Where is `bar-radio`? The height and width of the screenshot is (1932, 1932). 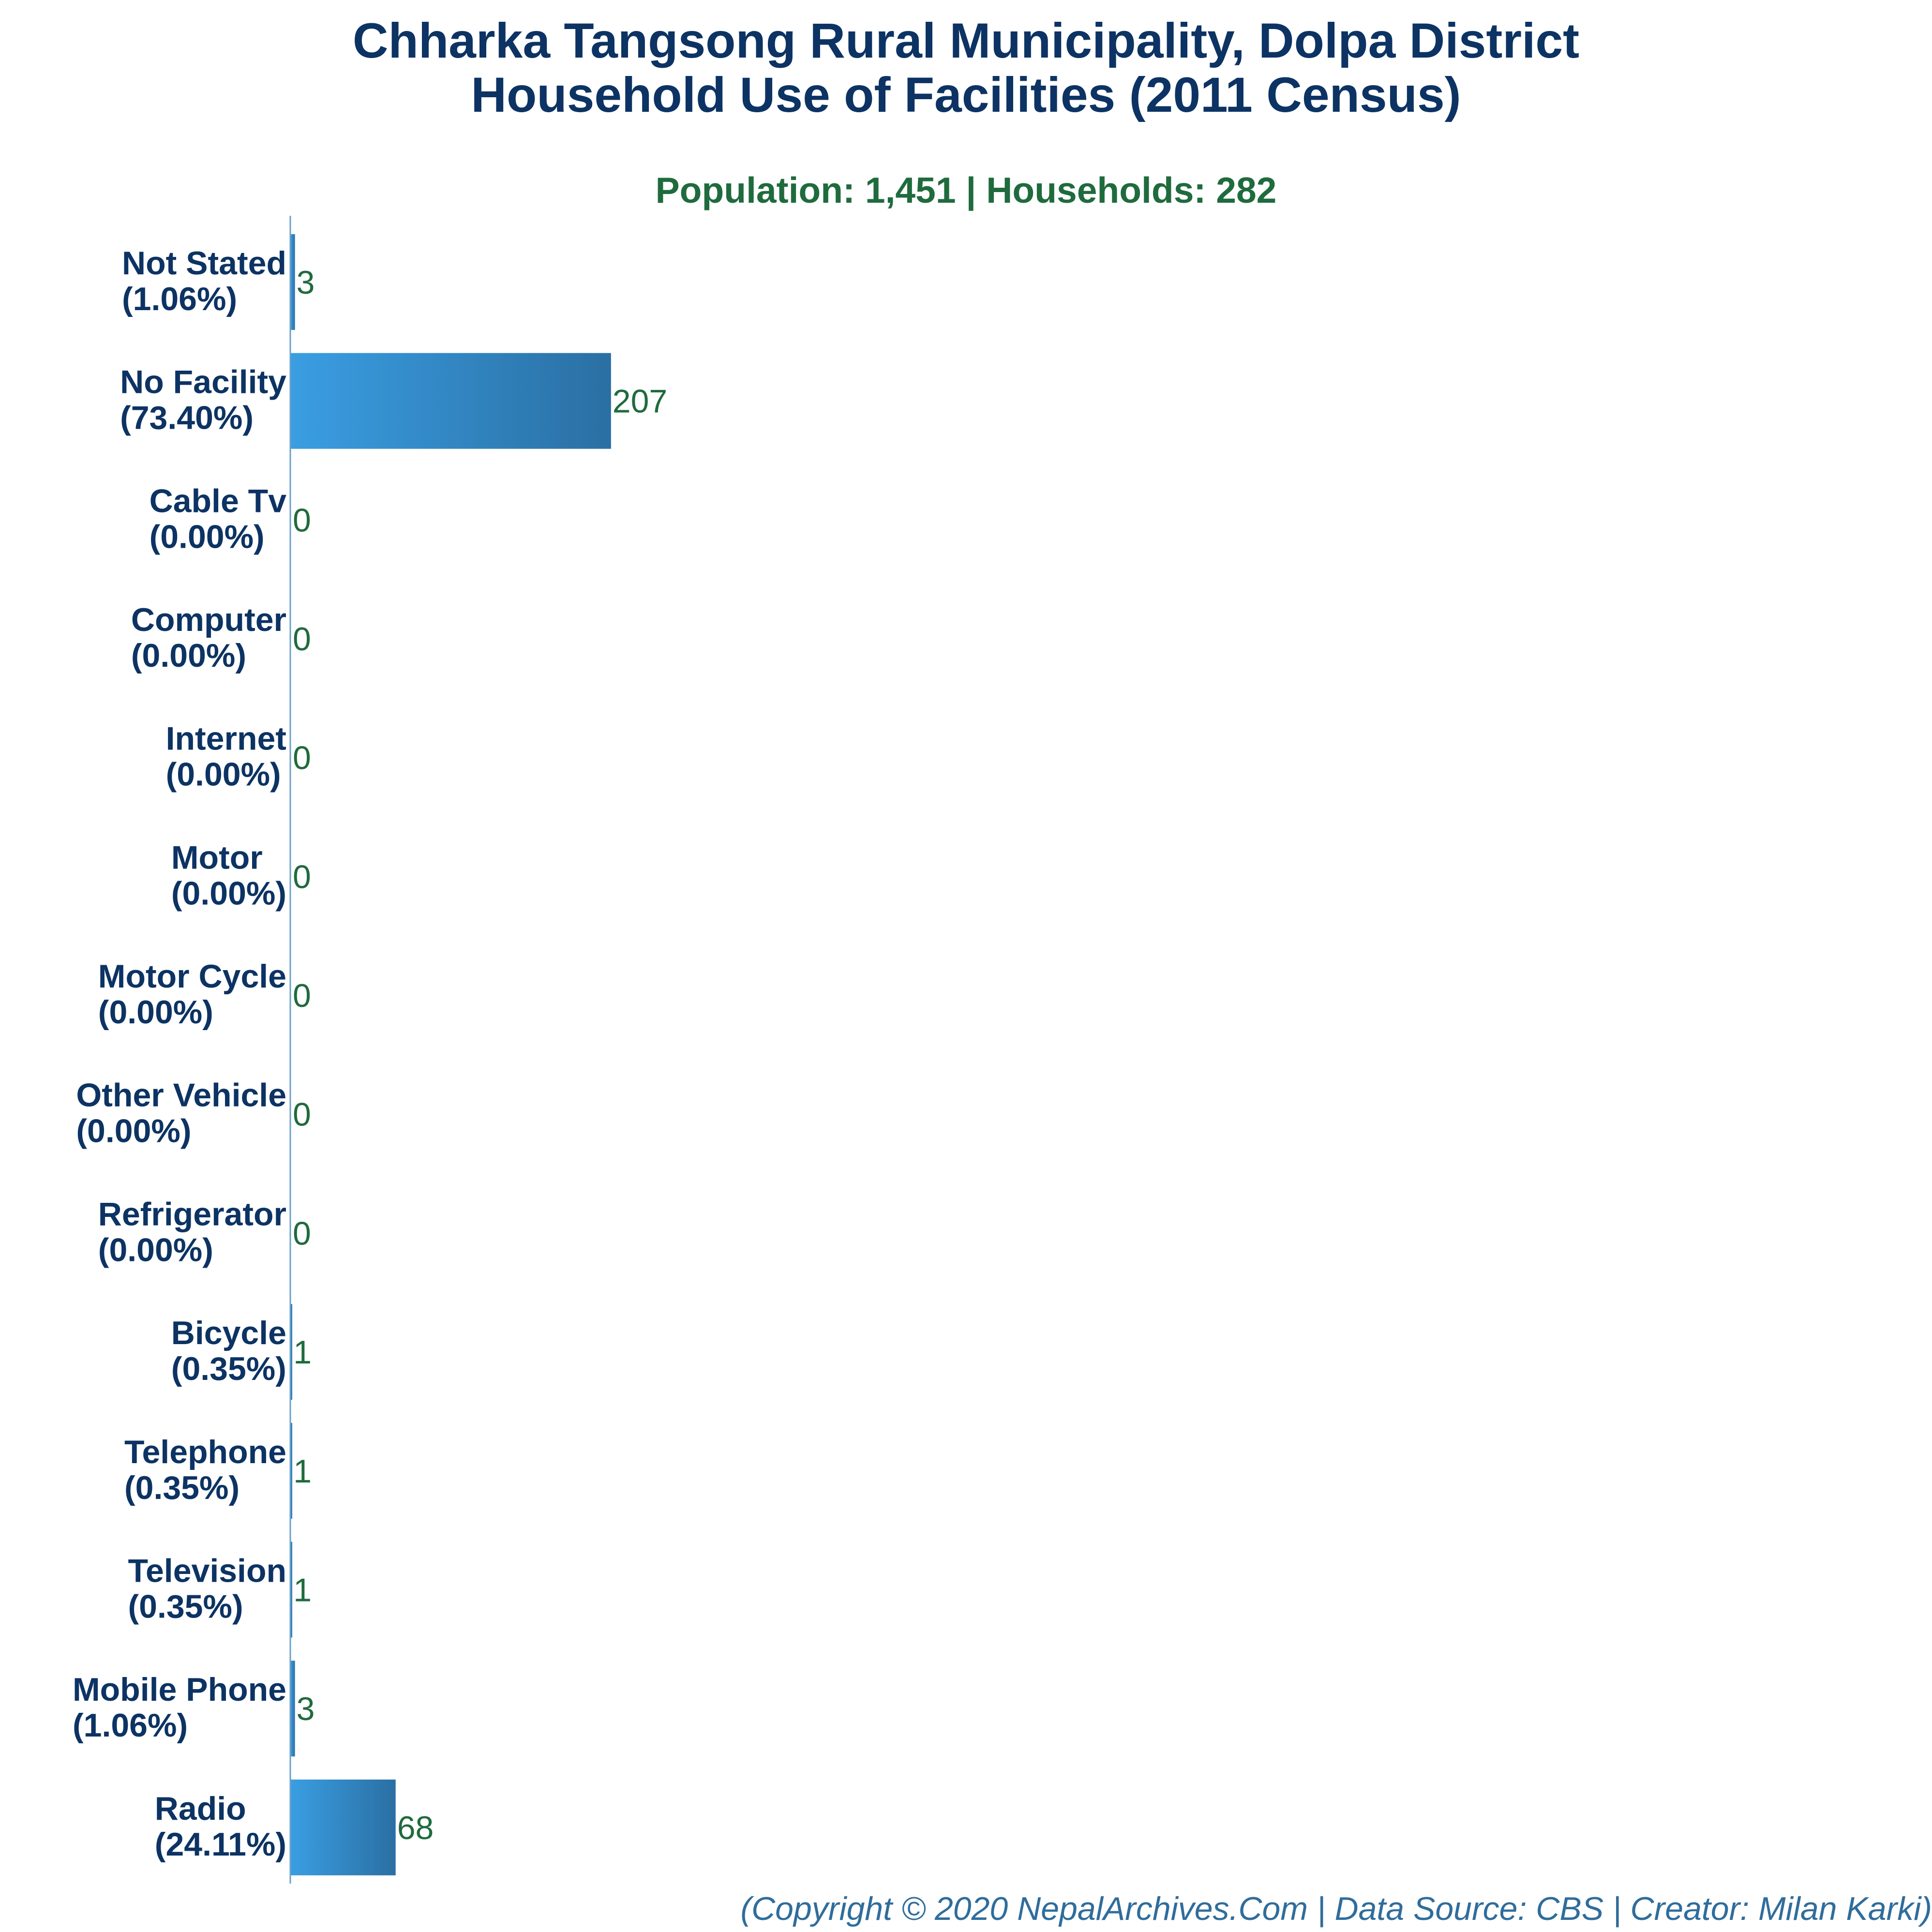 bar-radio is located at coordinates (343, 1827).